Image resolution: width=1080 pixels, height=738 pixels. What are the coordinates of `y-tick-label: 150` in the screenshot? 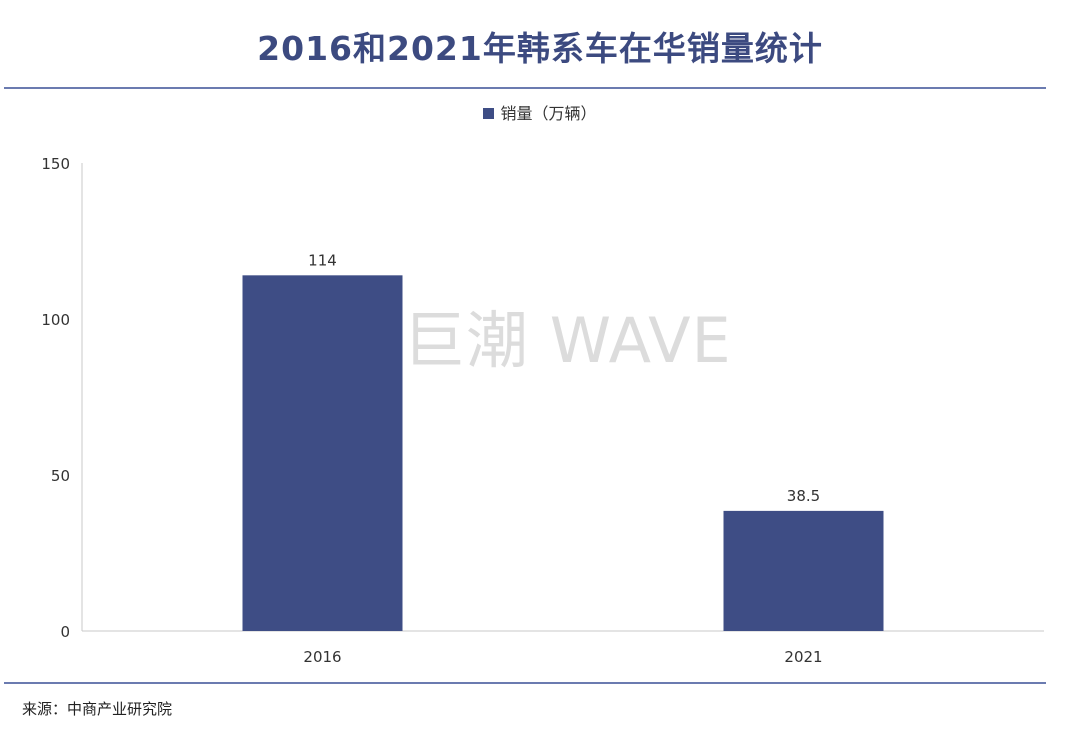 It's located at (55, 164).